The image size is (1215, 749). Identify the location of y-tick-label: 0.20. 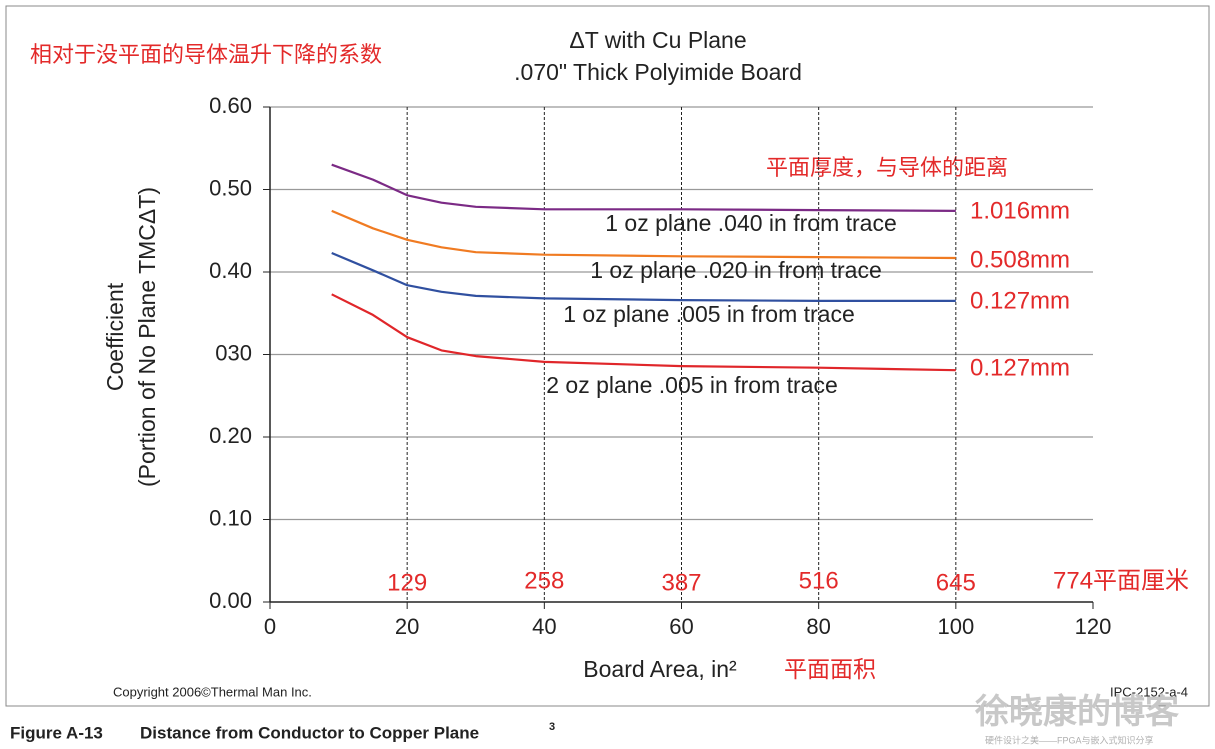
(230, 435).